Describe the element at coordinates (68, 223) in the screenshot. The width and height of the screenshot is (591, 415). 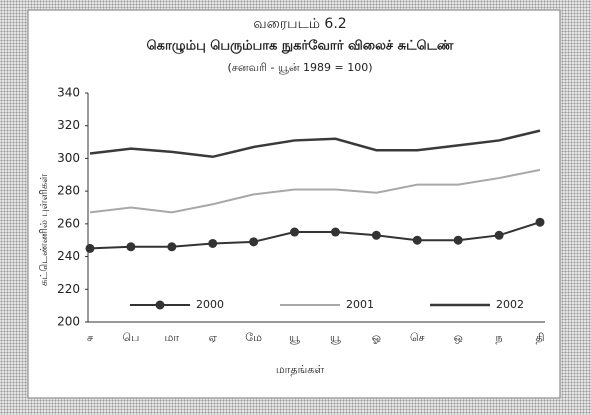
I see `y-tick-label: 260` at that location.